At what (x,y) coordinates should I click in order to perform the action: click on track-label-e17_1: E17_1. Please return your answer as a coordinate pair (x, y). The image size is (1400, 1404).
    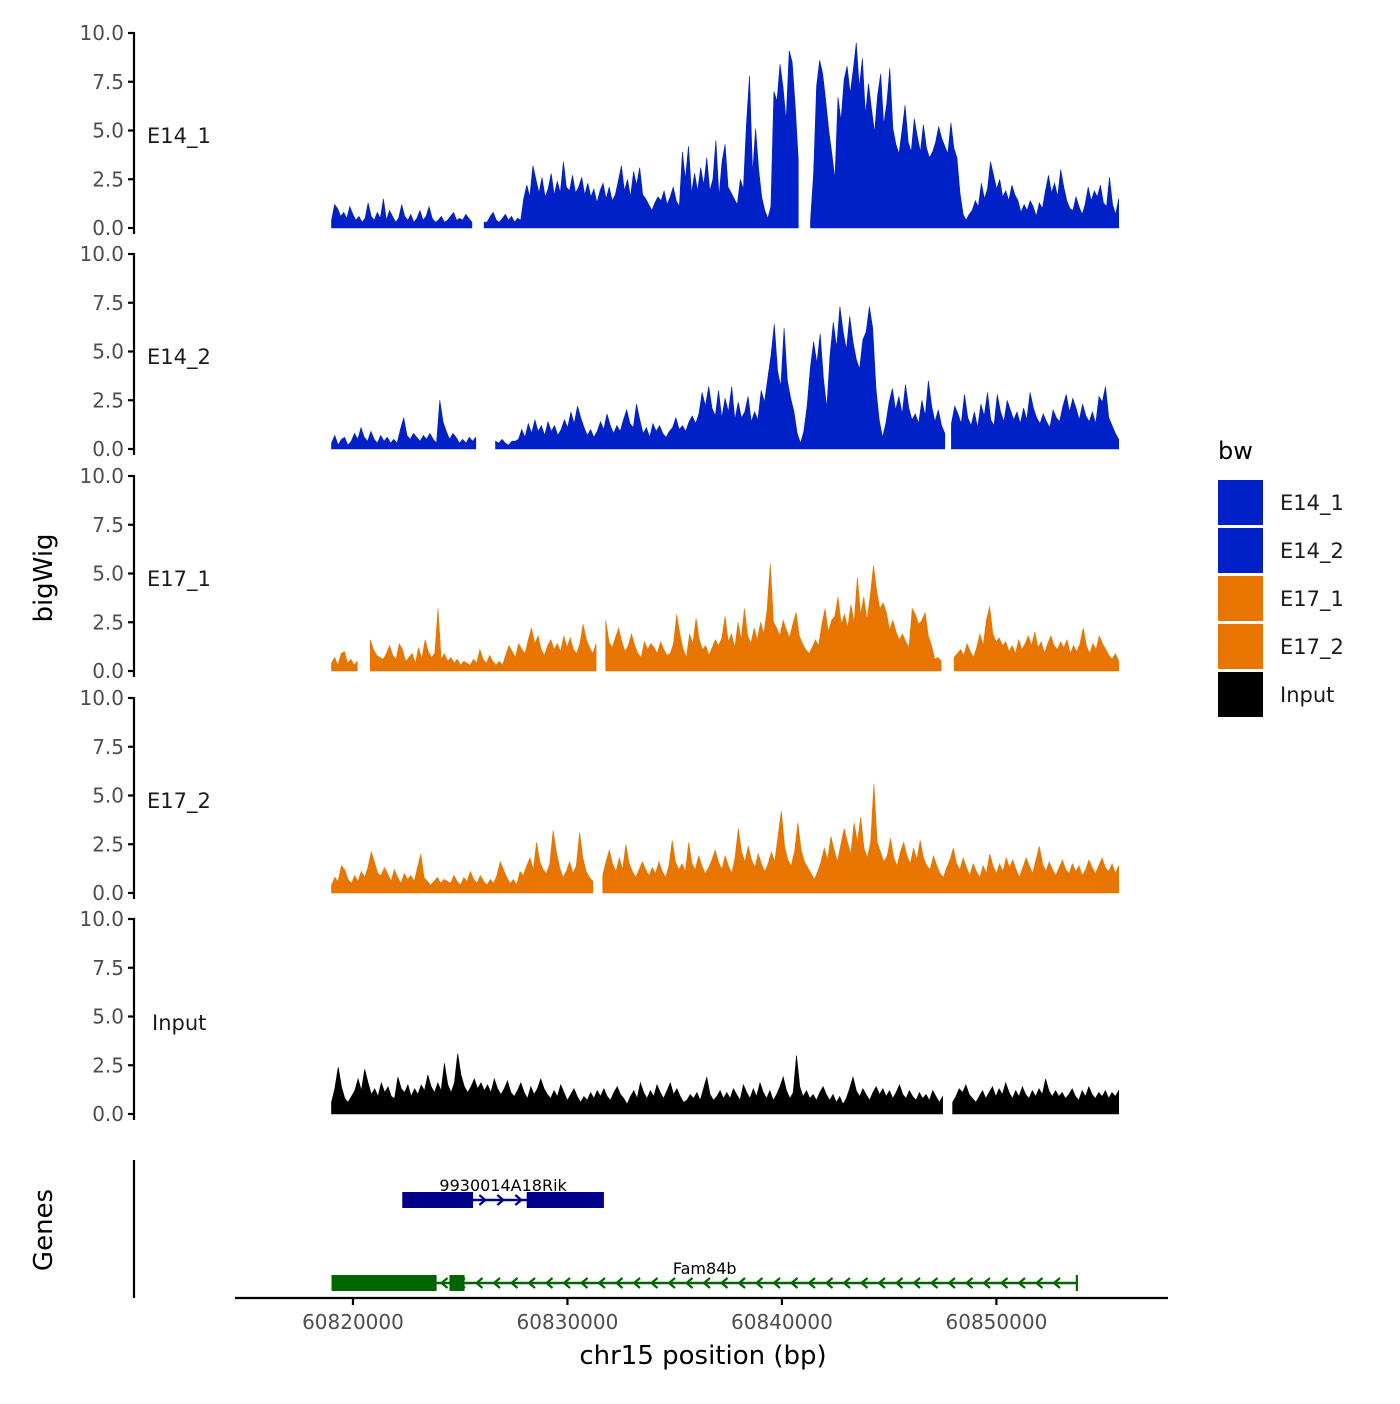
    Looking at the image, I should click on (179, 579).